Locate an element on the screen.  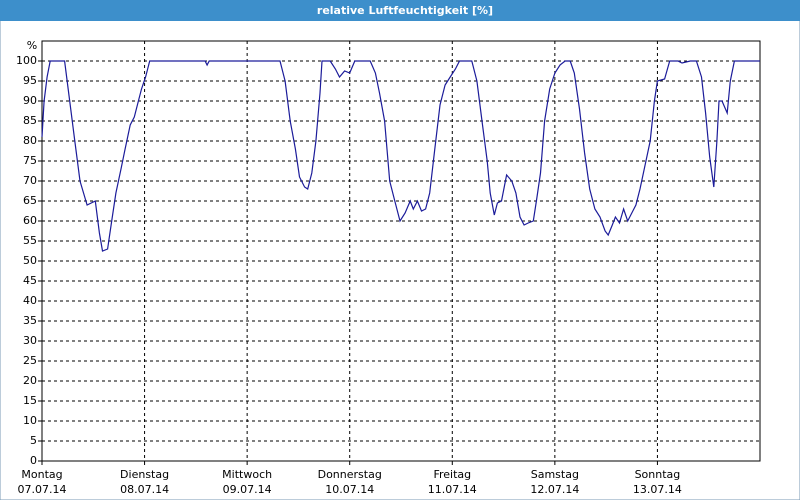
y-tick-label: 45 is located at coordinates (30, 280).